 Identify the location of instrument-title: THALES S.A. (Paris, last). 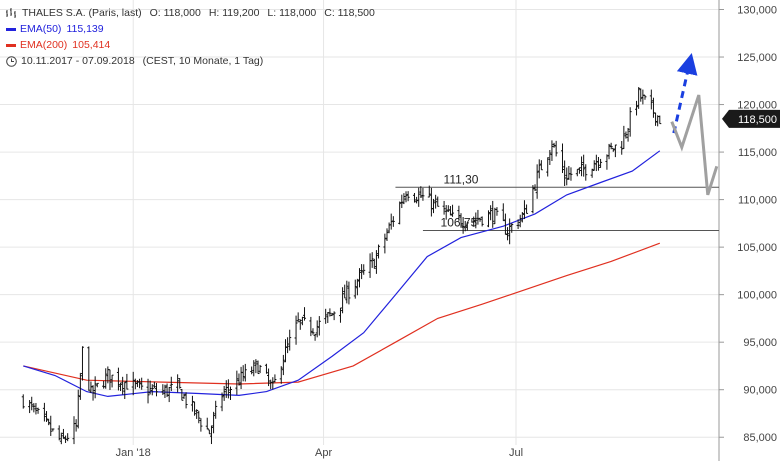
(82, 13).